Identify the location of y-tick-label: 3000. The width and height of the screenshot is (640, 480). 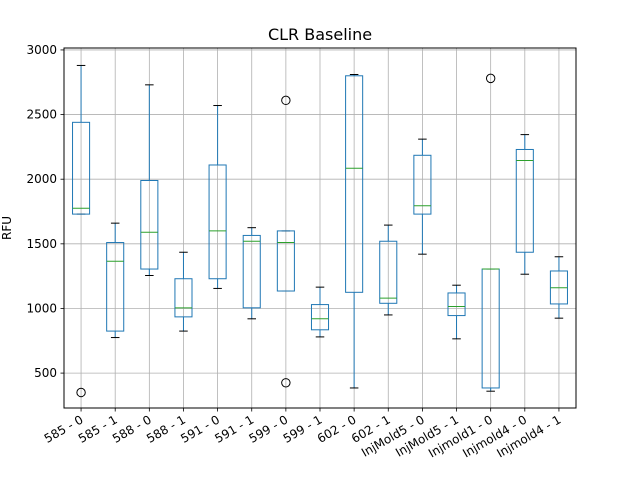
(41, 50).